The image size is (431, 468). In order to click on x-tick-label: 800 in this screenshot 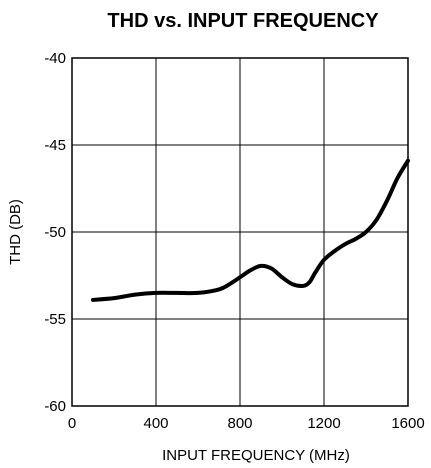, I will do `click(239, 423)`.